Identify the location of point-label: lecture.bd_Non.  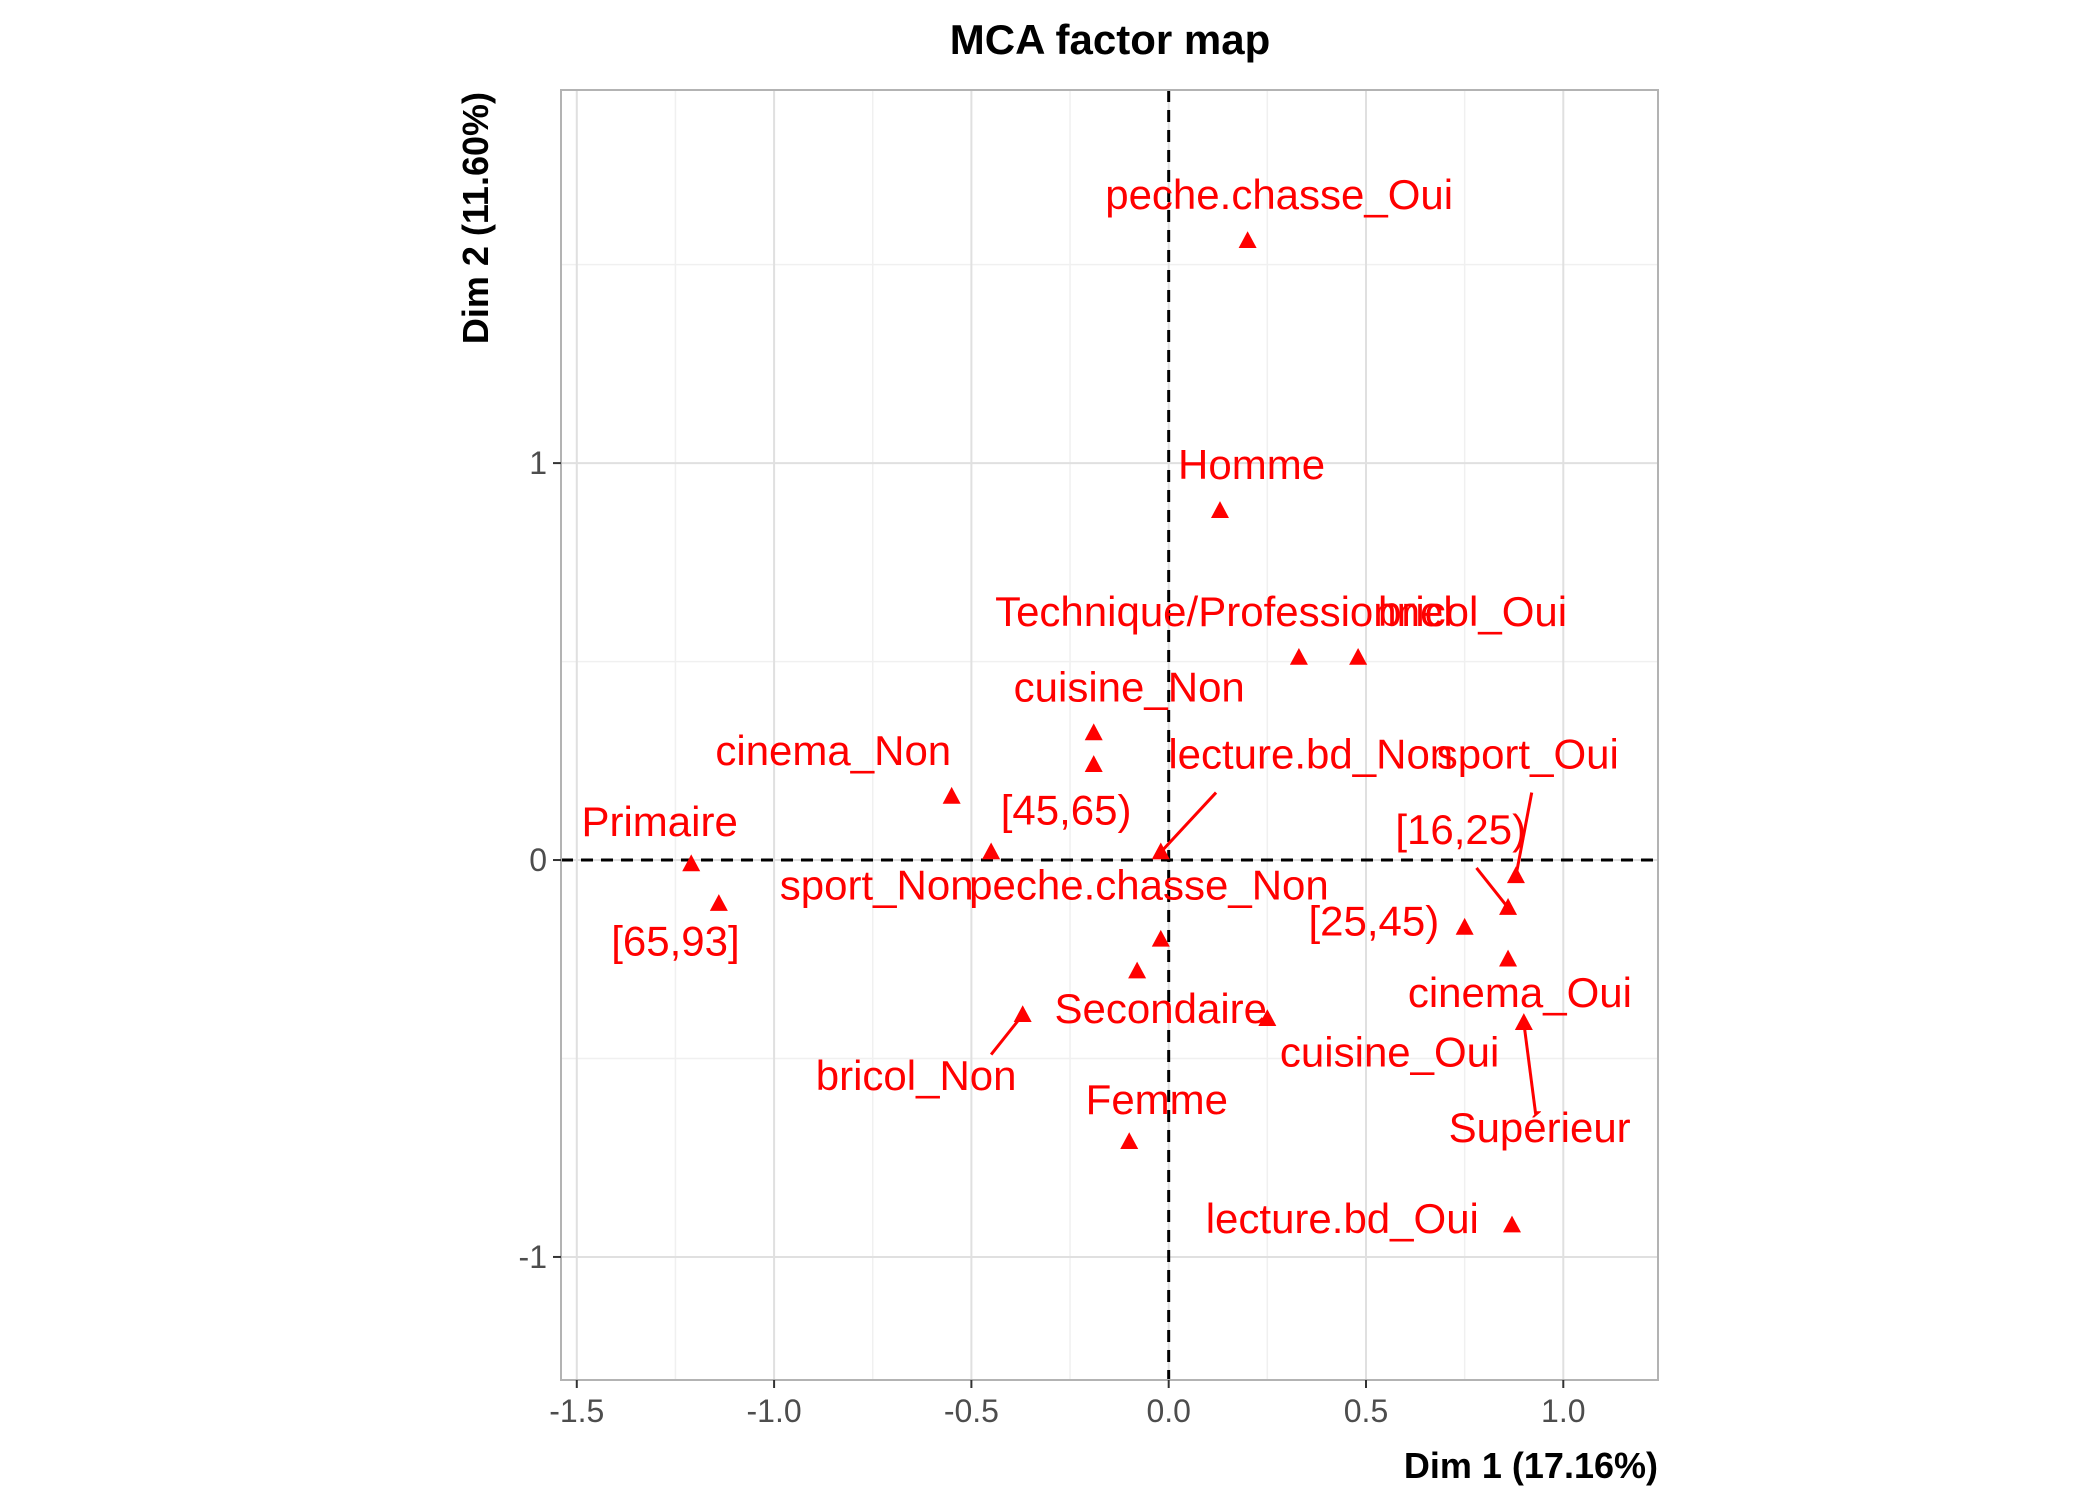
(1310, 754).